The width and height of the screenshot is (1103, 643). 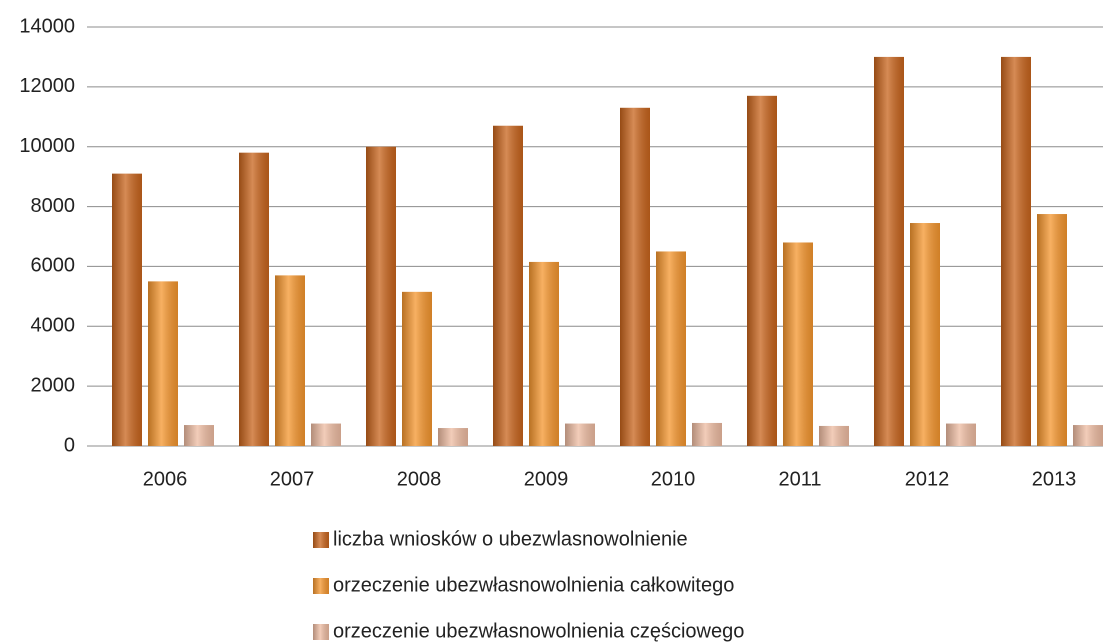 What do you see at coordinates (47, 146) in the screenshot?
I see `y-tick-label: 10000` at bounding box center [47, 146].